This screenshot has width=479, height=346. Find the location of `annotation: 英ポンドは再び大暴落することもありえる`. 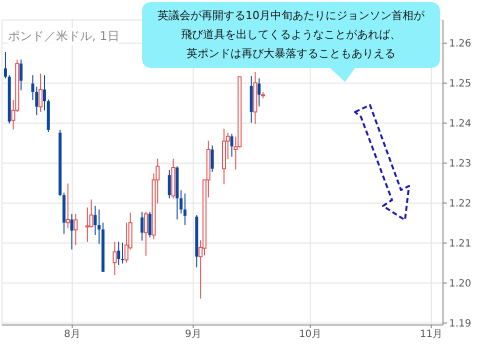

annotation: 英ポンドは再び大暴落することもありえる is located at coordinates (291, 54).